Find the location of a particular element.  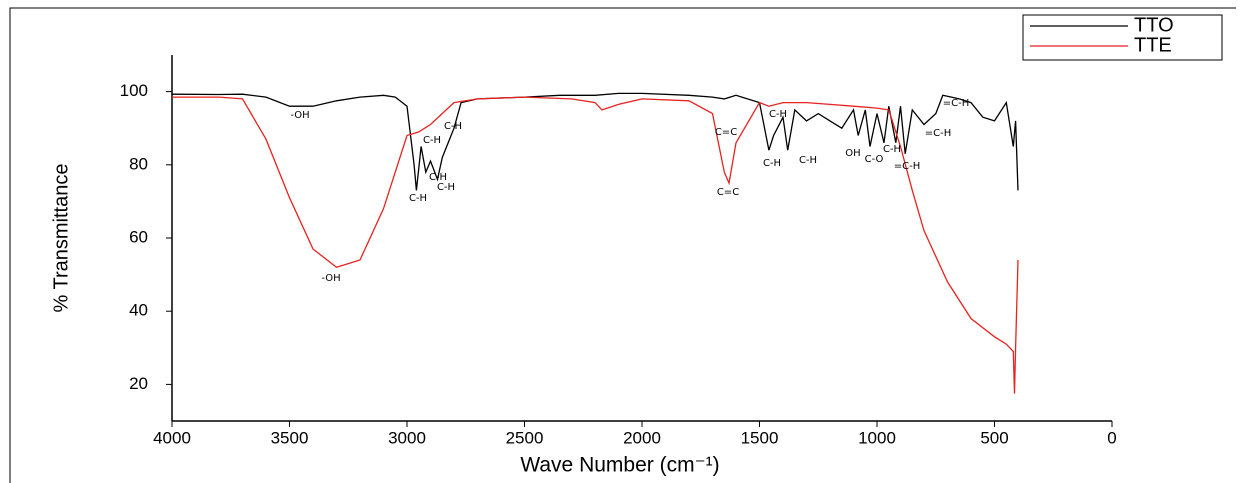

x-tick-label: 3000 is located at coordinates (407, 437).